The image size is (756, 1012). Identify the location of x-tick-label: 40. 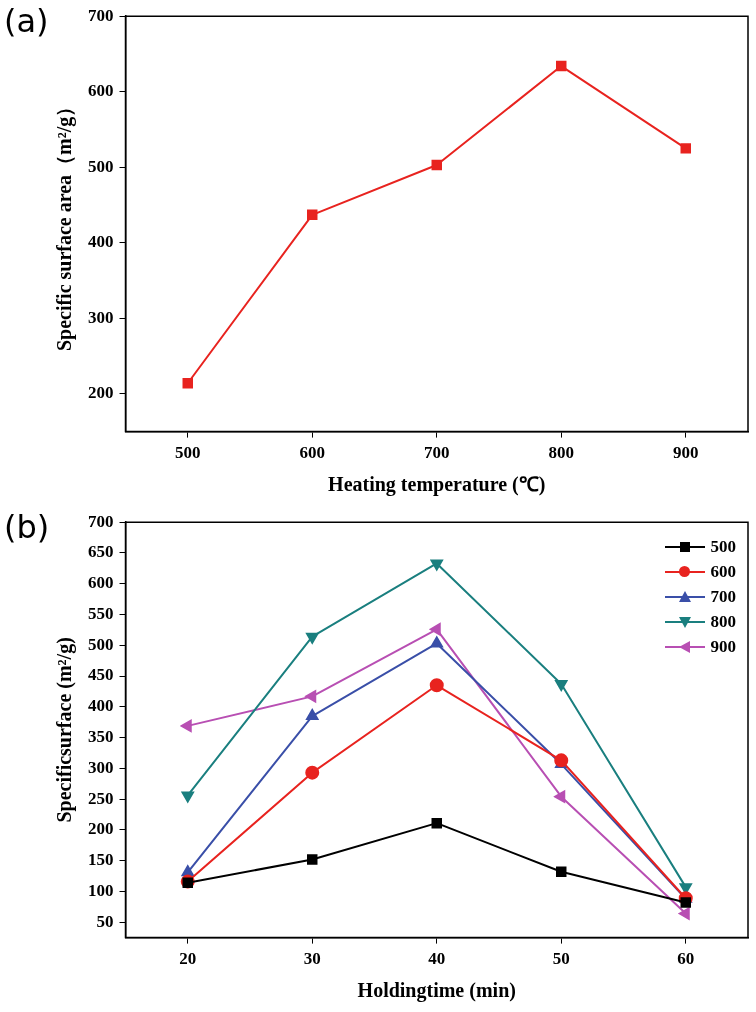
(437, 959).